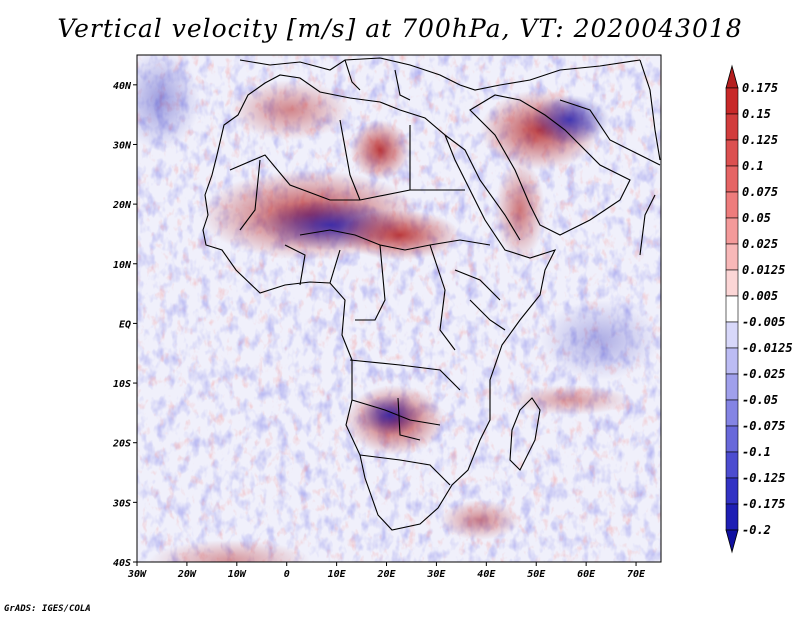 The image size is (800, 618). Describe the element at coordinates (756, 114) in the screenshot. I see `colorbar-label: 0.15` at that location.